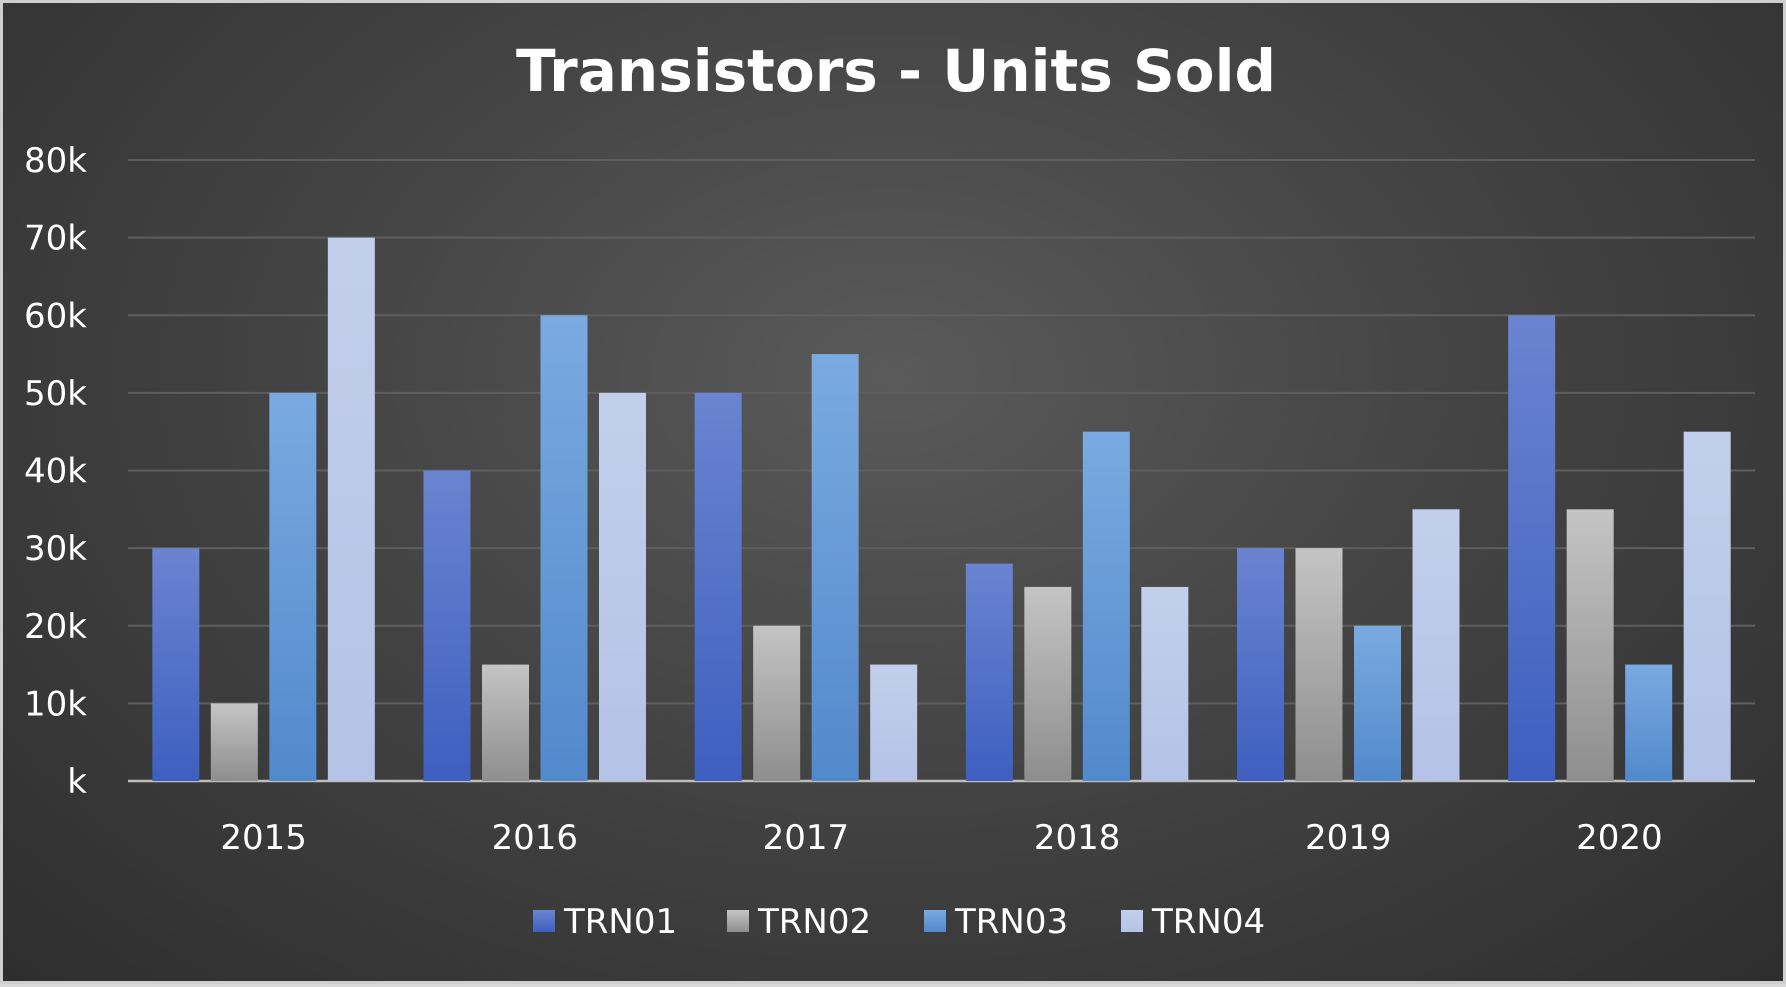 Image resolution: width=1786 pixels, height=987 pixels. I want to click on y-tick-label: 10k, so click(55, 704).